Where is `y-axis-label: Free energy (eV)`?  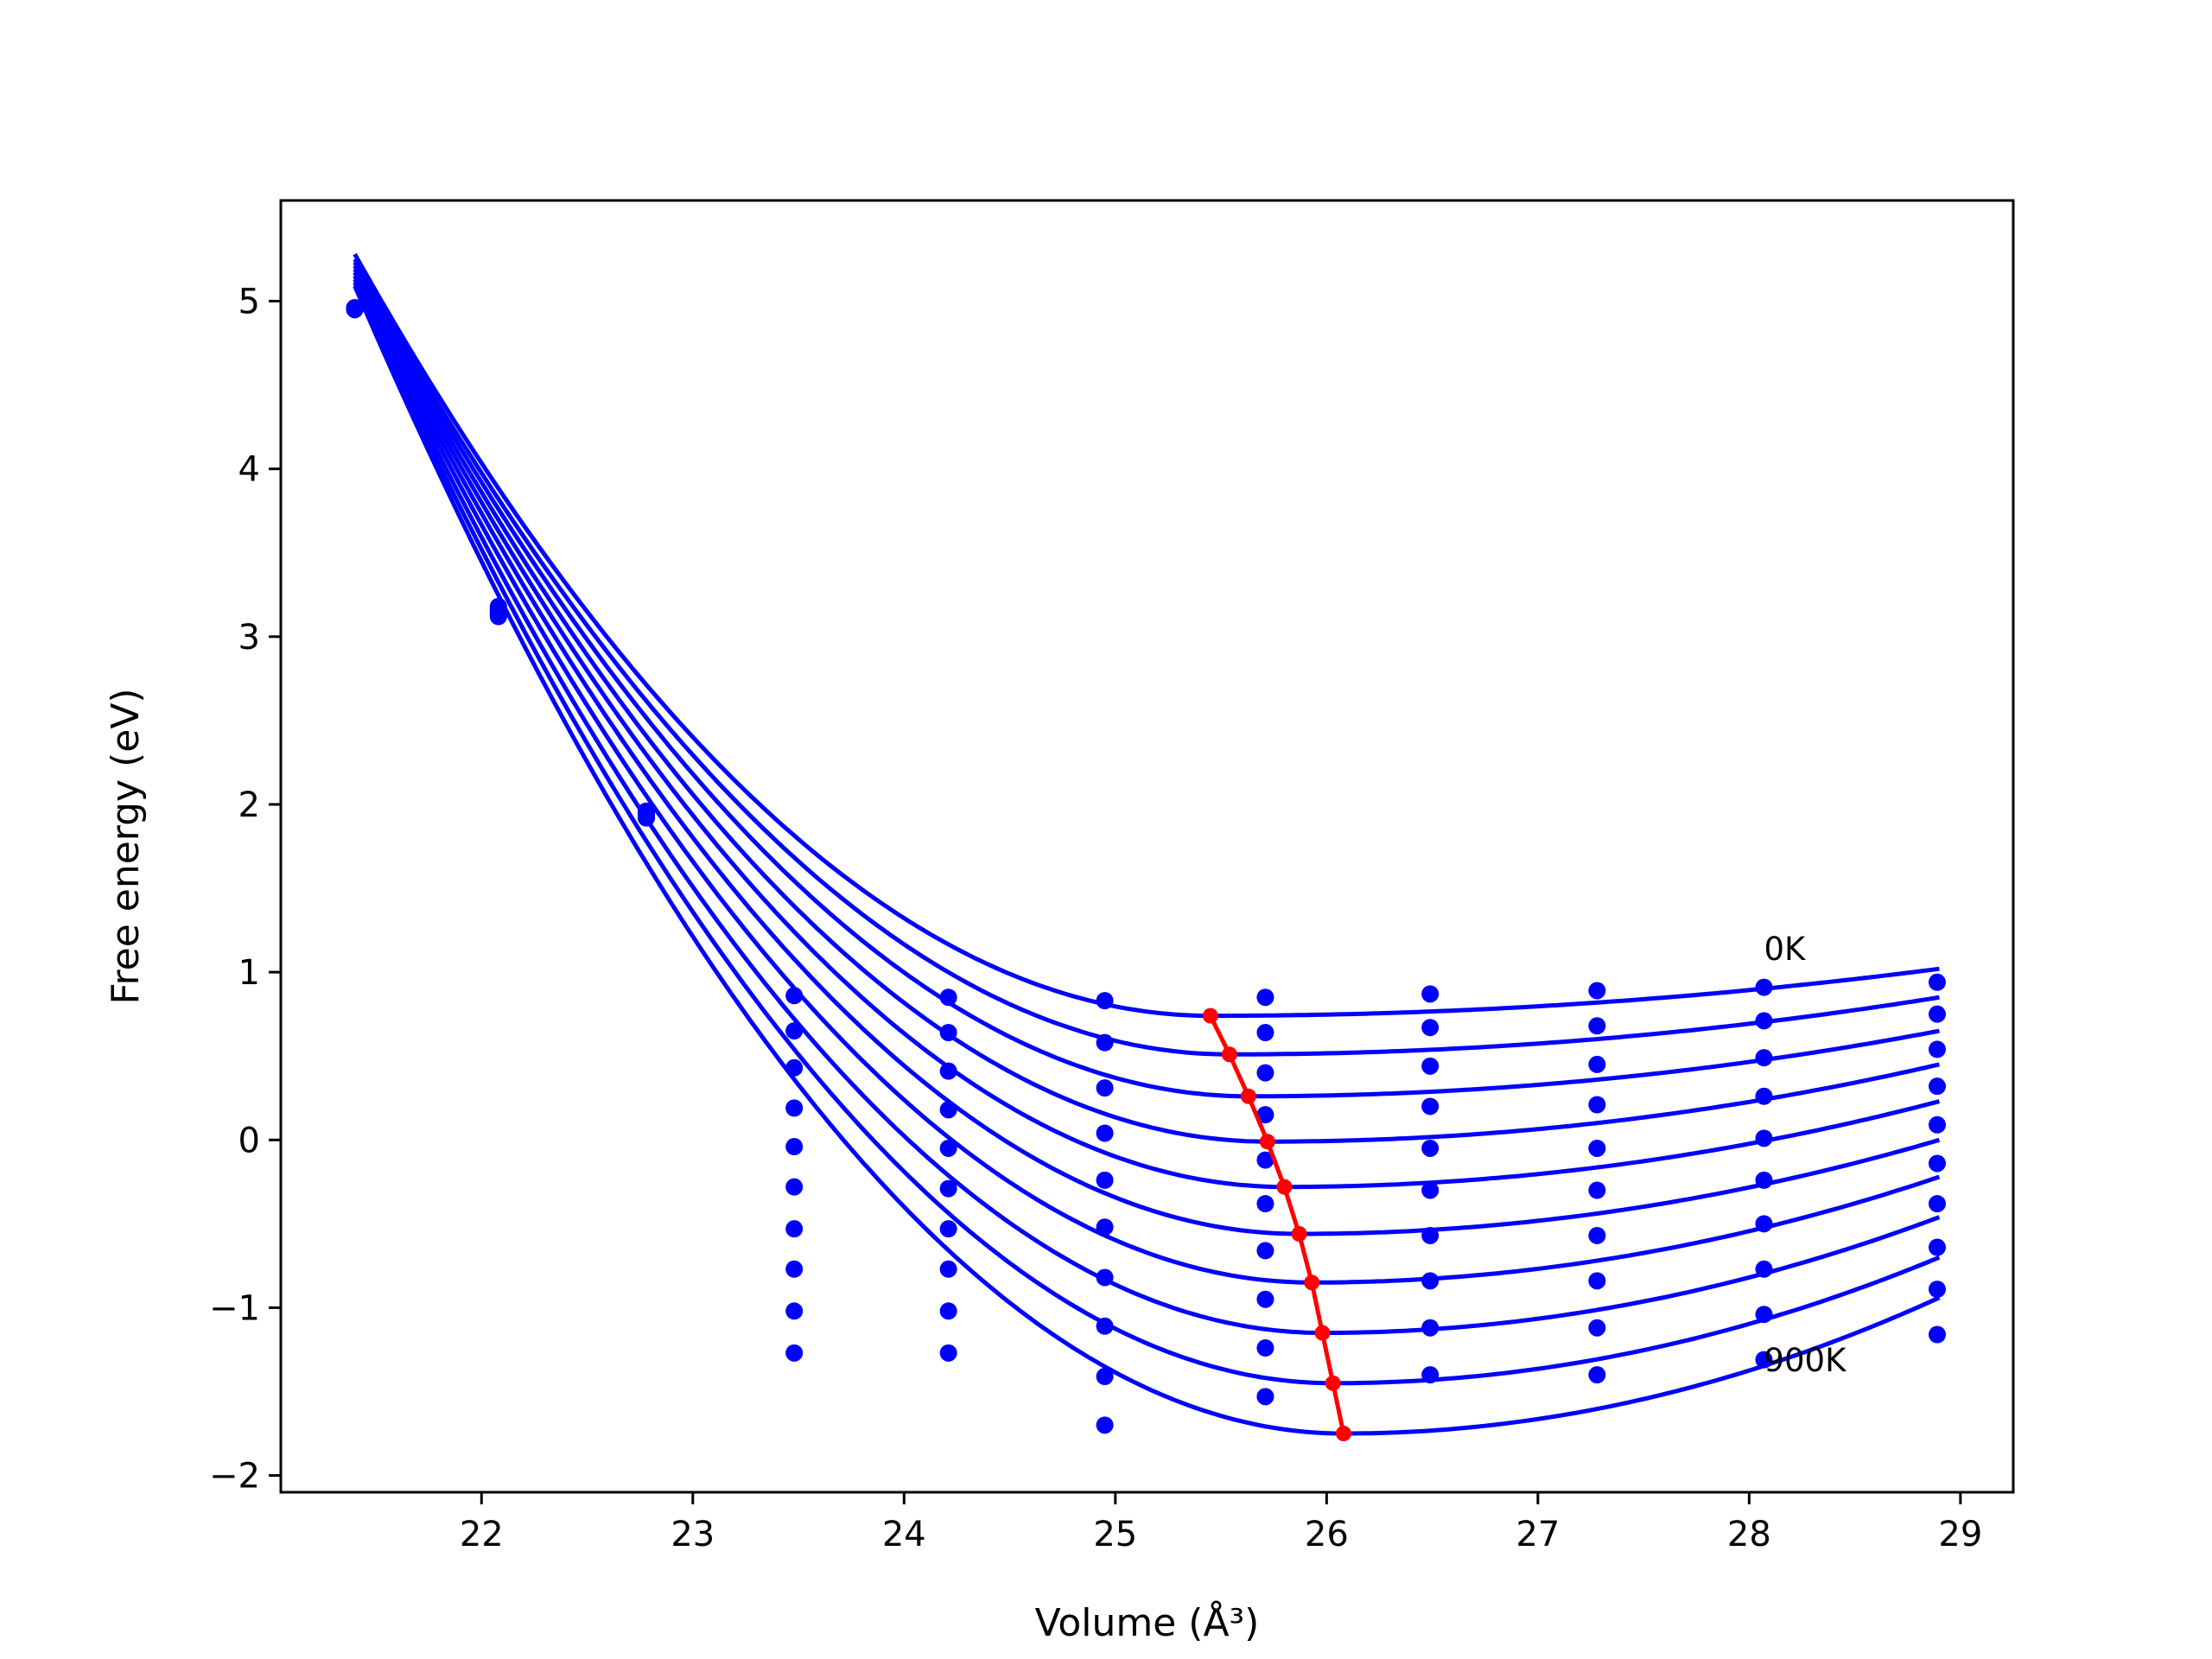 y-axis-label: Free energy (eV) is located at coordinates (126, 846).